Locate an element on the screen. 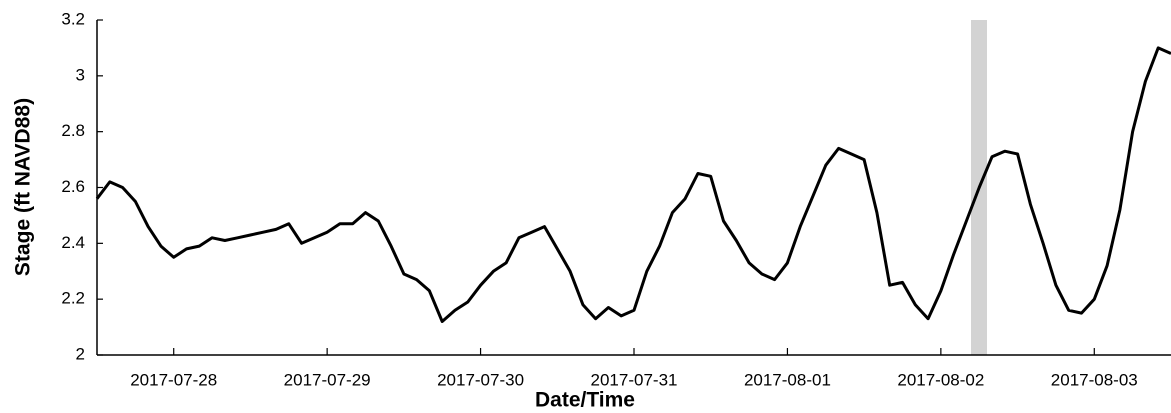 The width and height of the screenshot is (1171, 413). y-tick-label: 2.8 is located at coordinates (73, 130).